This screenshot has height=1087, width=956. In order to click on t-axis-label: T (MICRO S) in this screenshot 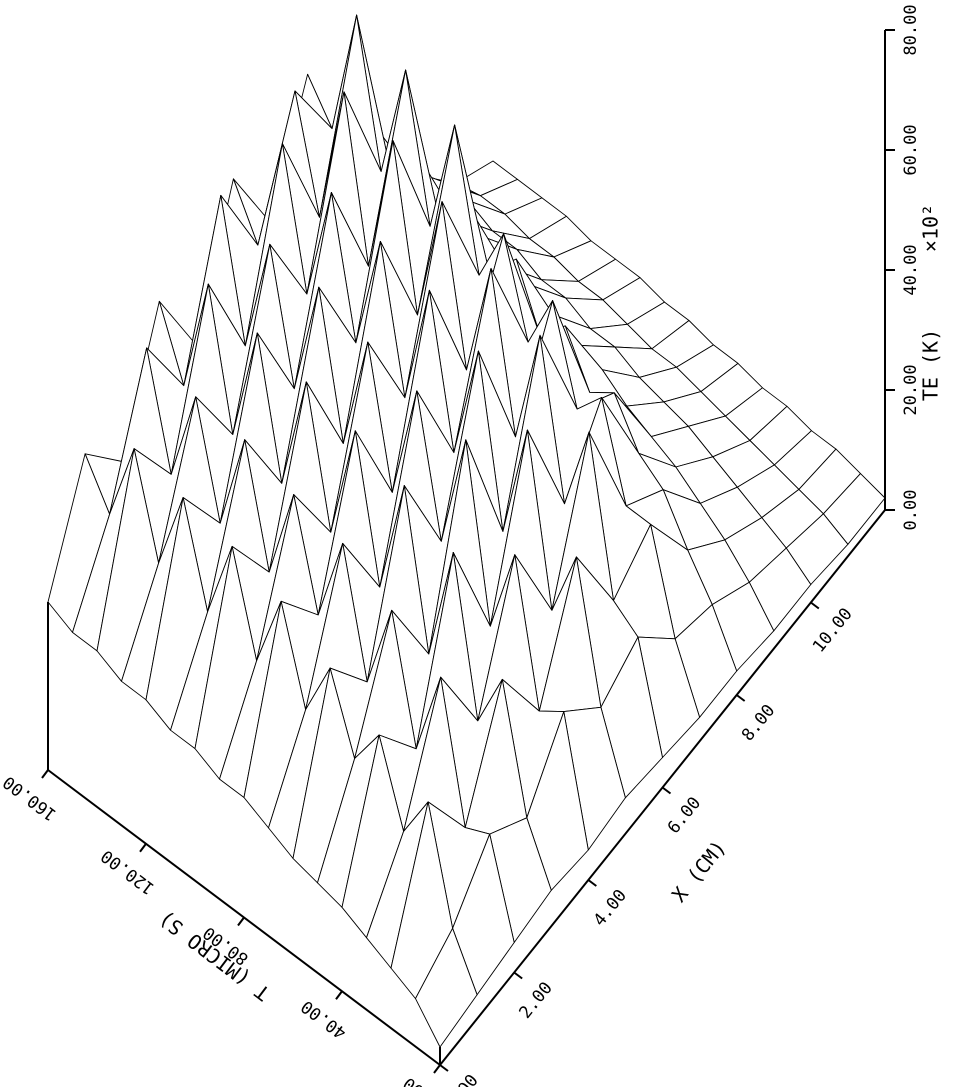, I will do `click(214, 956)`.